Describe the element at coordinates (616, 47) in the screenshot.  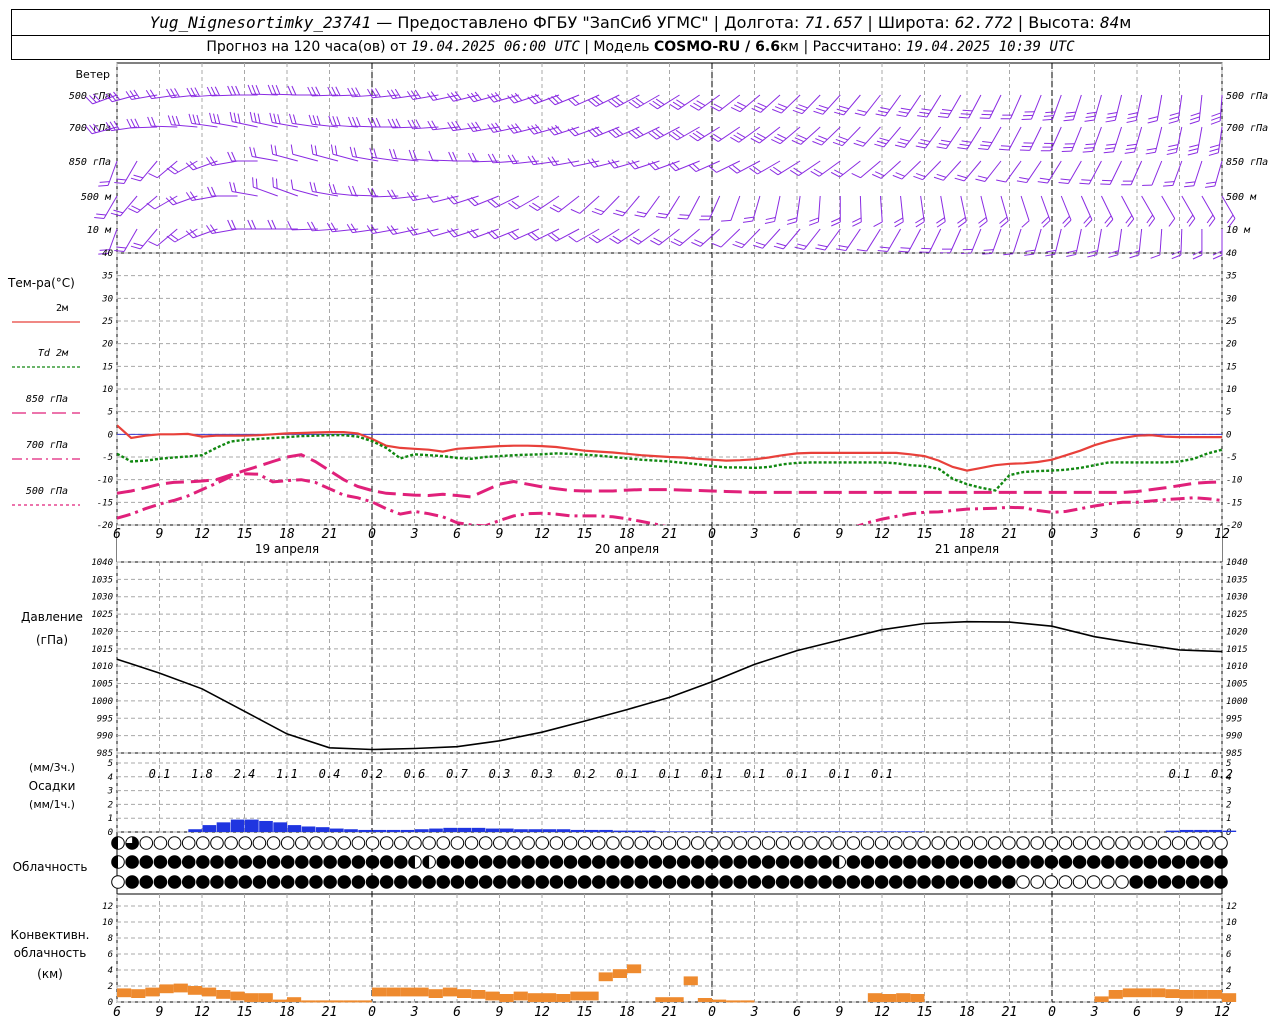
I see `model-label: | Модель` at that location.